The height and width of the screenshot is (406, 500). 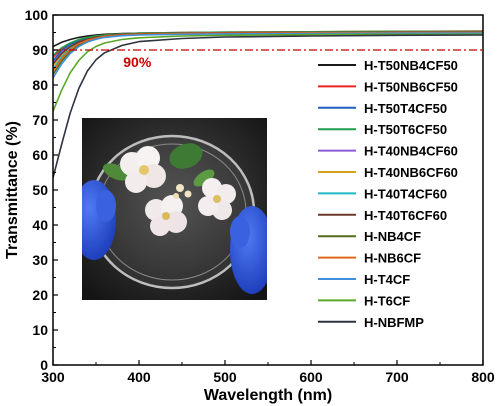 I want to click on x-tick-label: 800, so click(x=483, y=377).